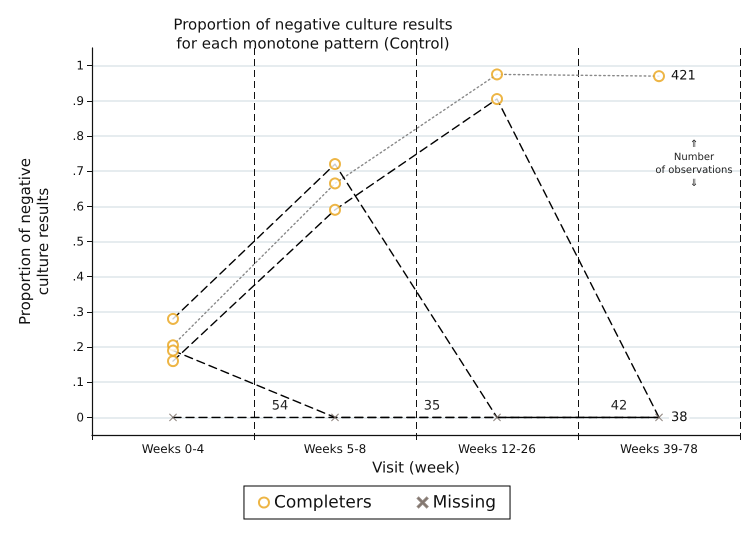  Describe the element at coordinates (34, 241) in the screenshot. I see `y-axis-title: Proportion of negative culture results` at that location.